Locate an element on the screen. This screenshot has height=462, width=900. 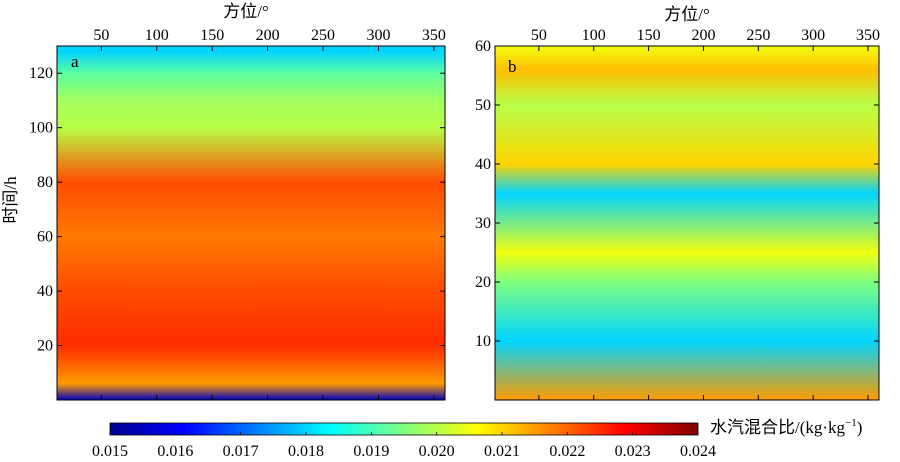
panel-a-y-tick-label-100: 100 is located at coordinates (41, 128).